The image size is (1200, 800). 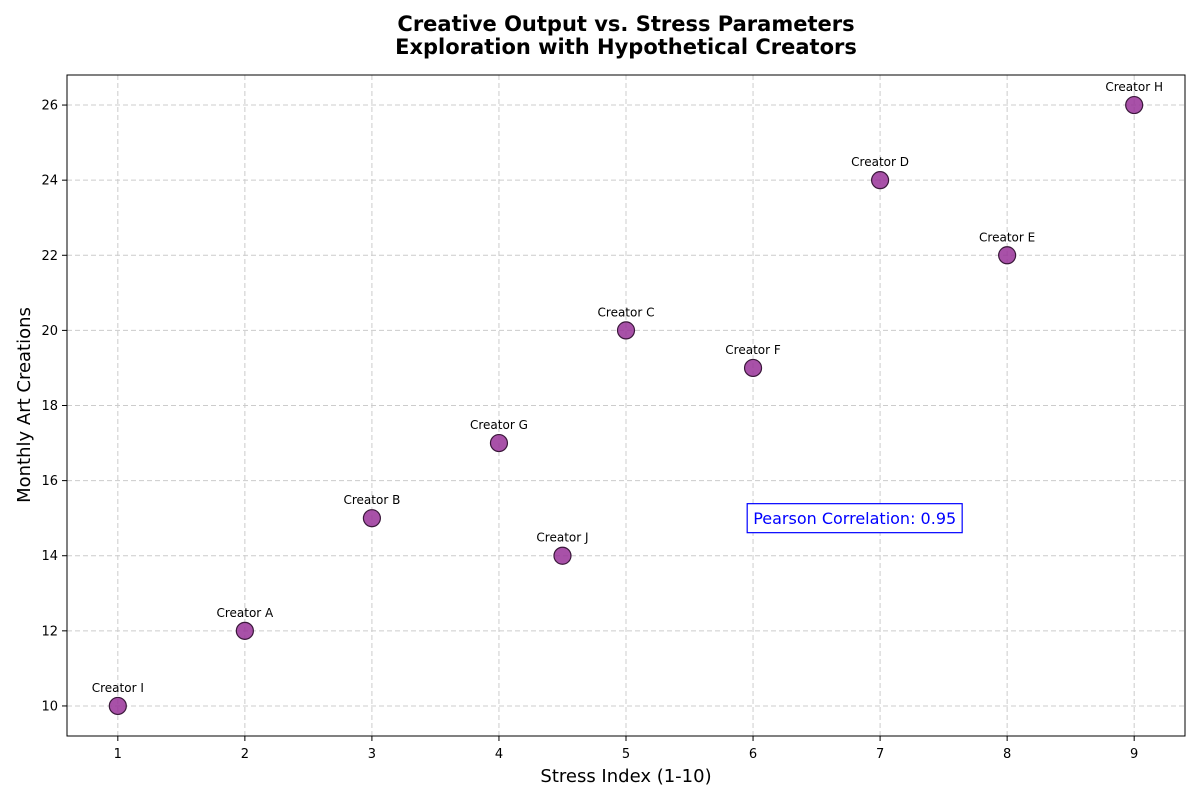 I want to click on y-tick-label: 20, so click(x=49, y=331).